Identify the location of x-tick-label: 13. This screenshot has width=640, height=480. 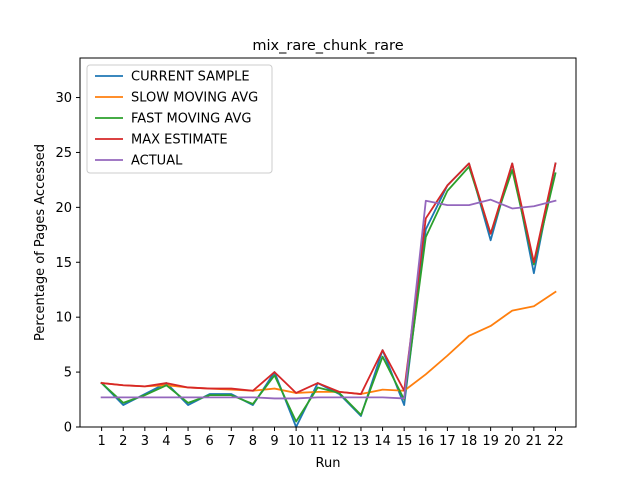
(361, 441).